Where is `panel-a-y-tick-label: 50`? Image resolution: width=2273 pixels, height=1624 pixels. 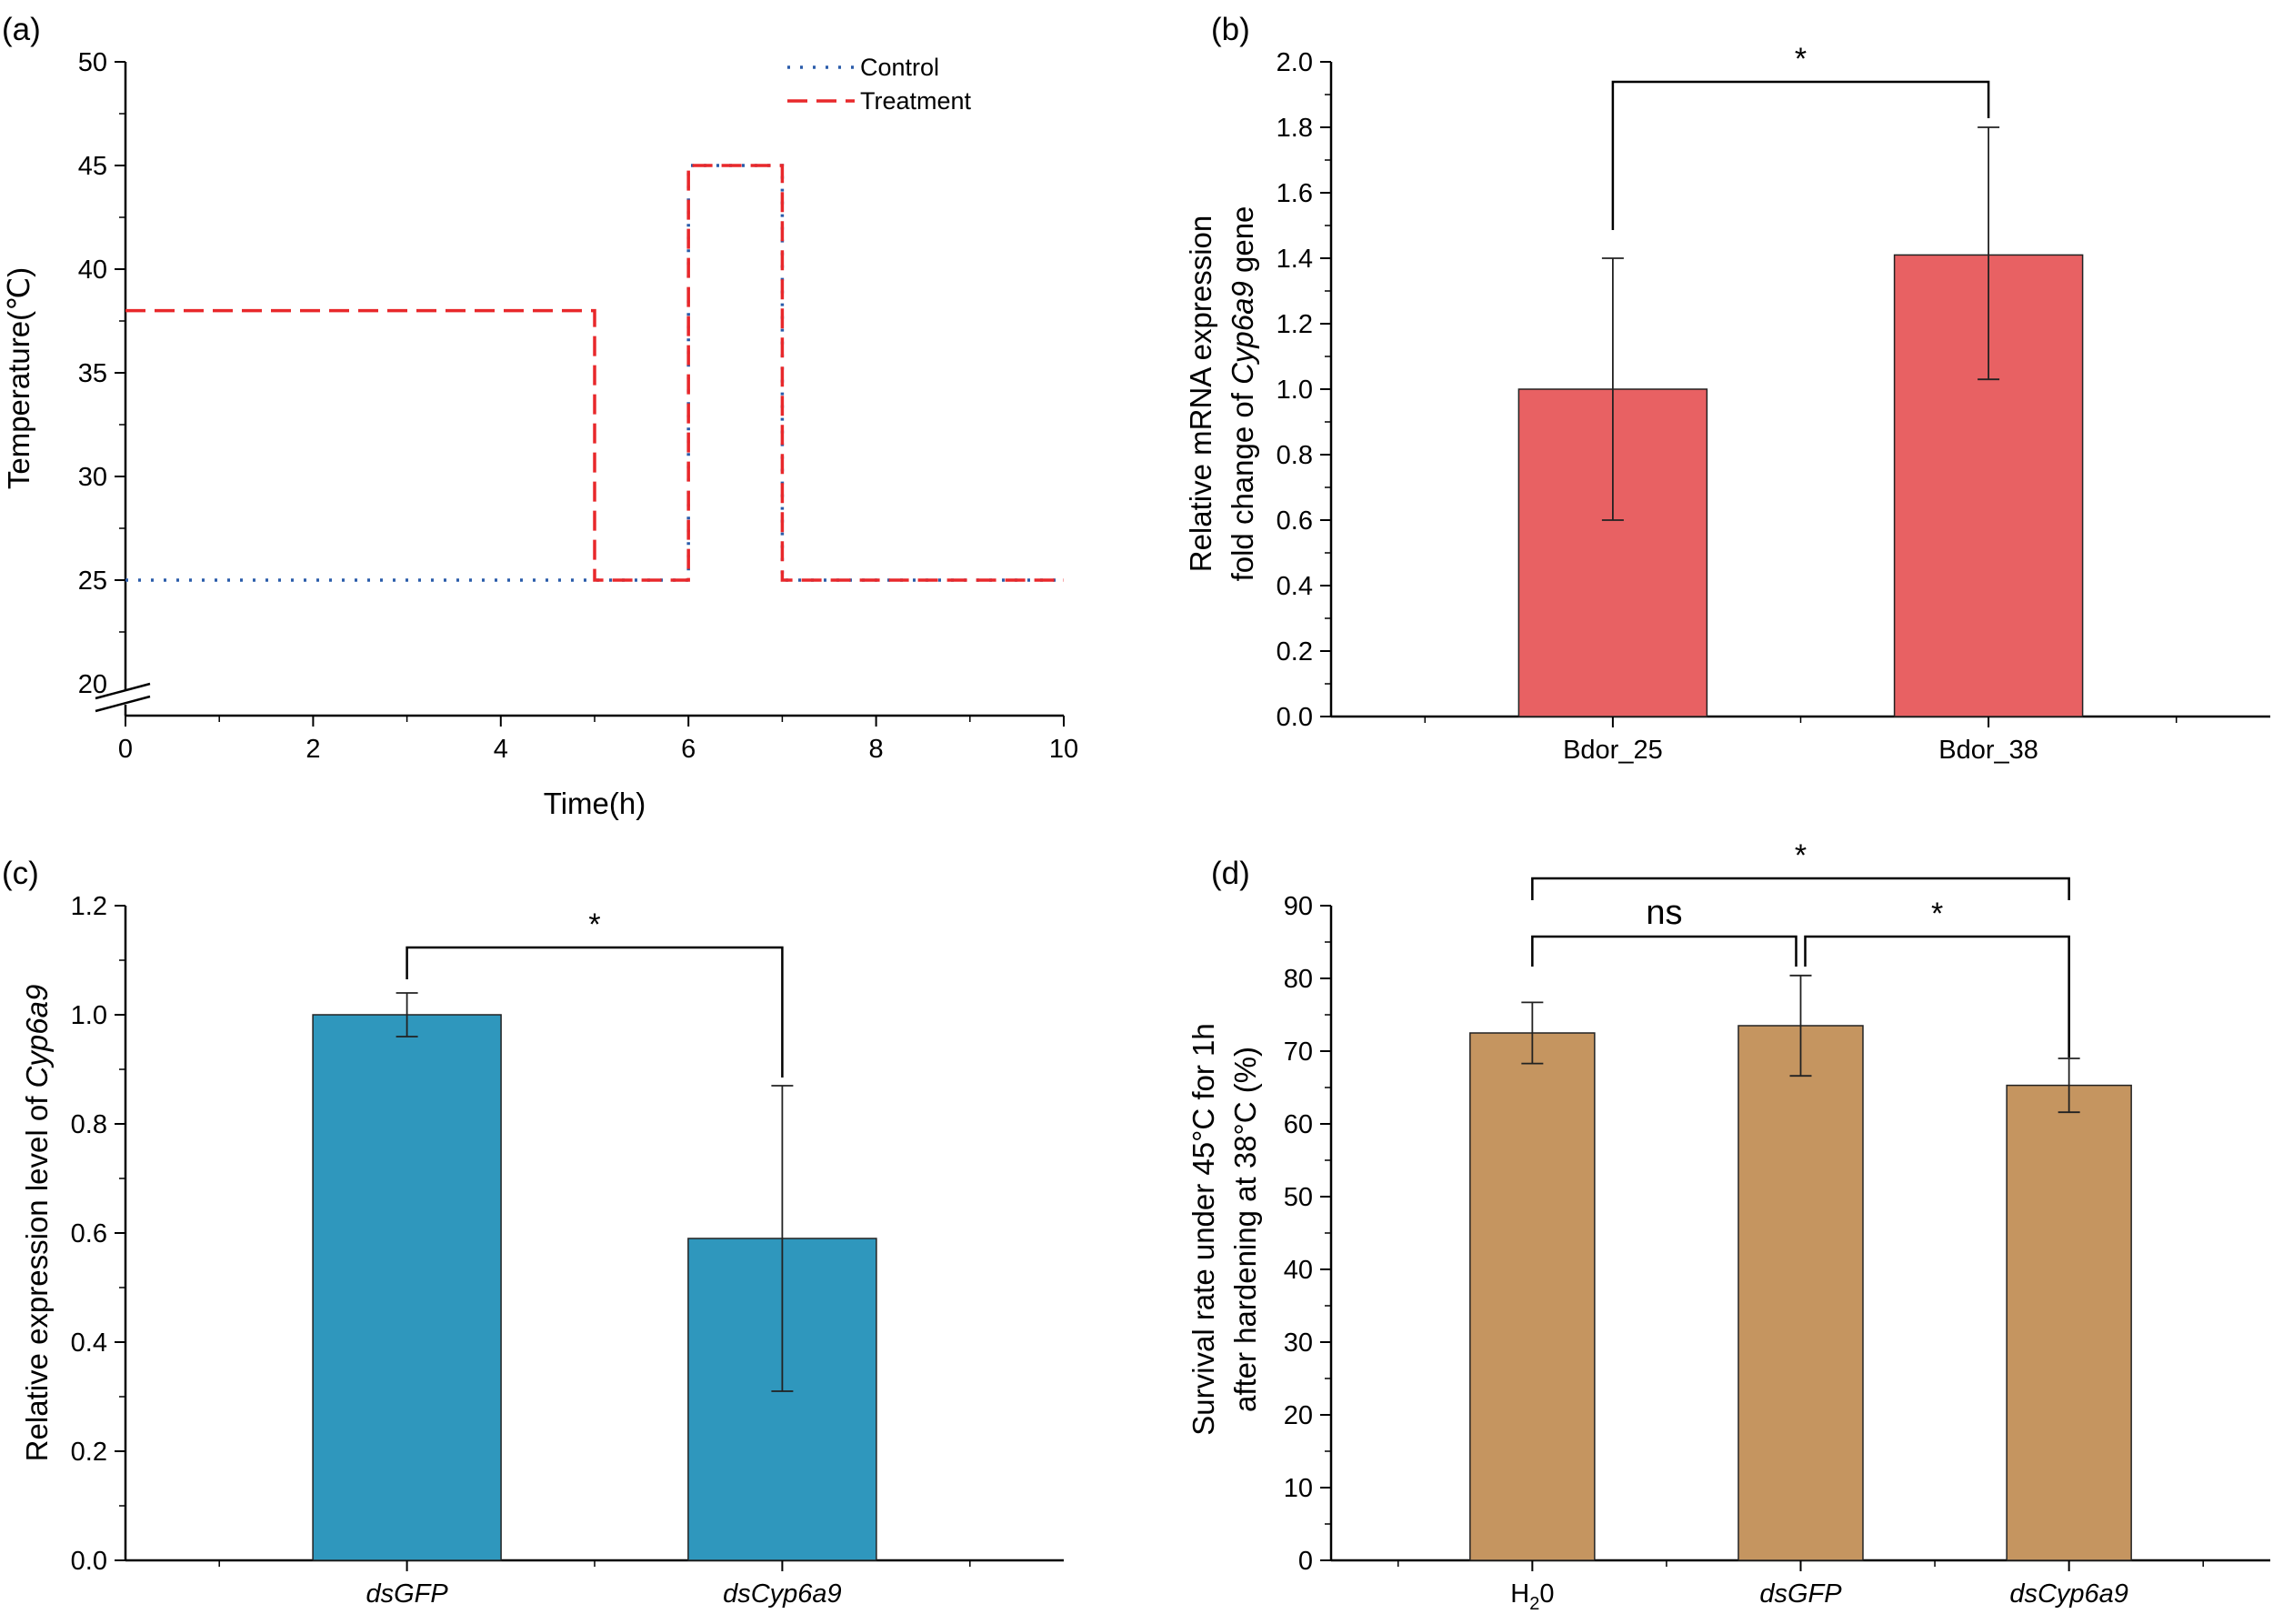 panel-a-y-tick-label: 50 is located at coordinates (92, 62).